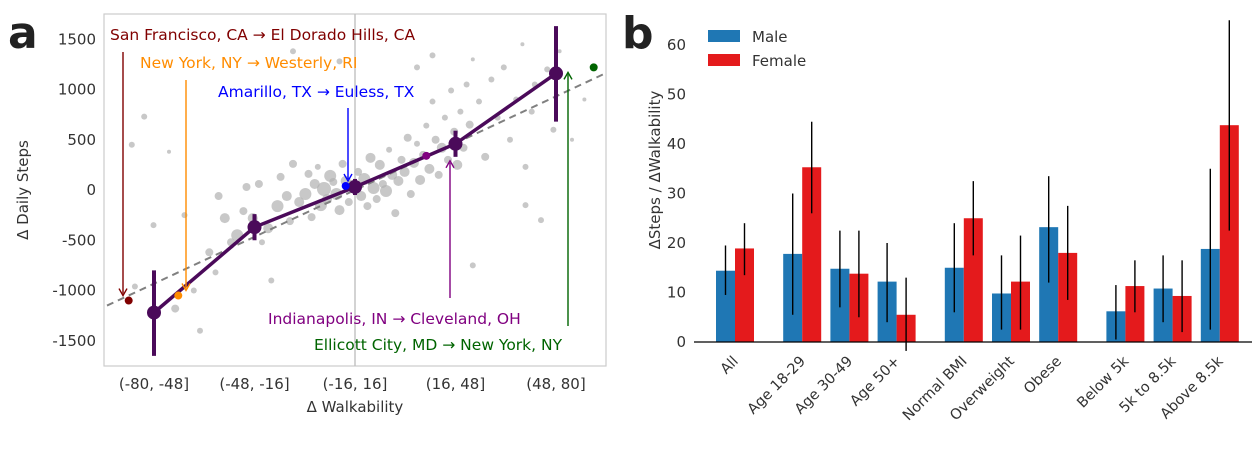 Image resolution: width=1252 pixels, height=449 pixels. What do you see at coordinates (724, 60) in the screenshot?
I see `legend-swatch-female` at bounding box center [724, 60].